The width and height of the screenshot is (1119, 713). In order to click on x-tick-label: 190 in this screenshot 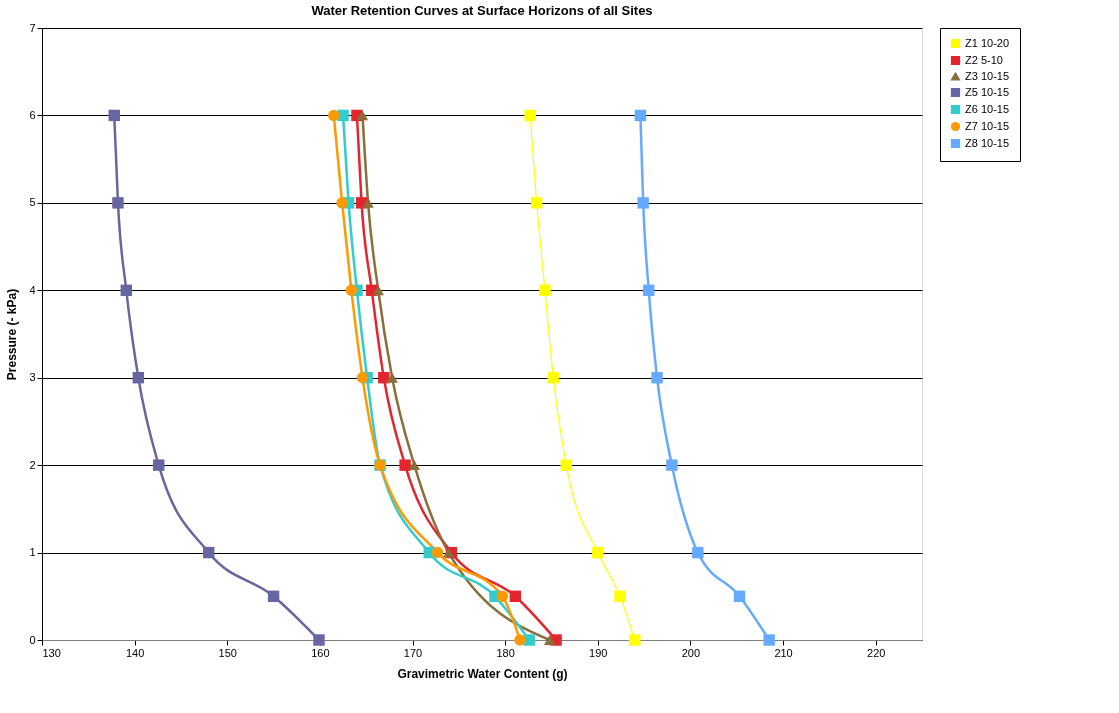, I will do `click(598, 652)`.